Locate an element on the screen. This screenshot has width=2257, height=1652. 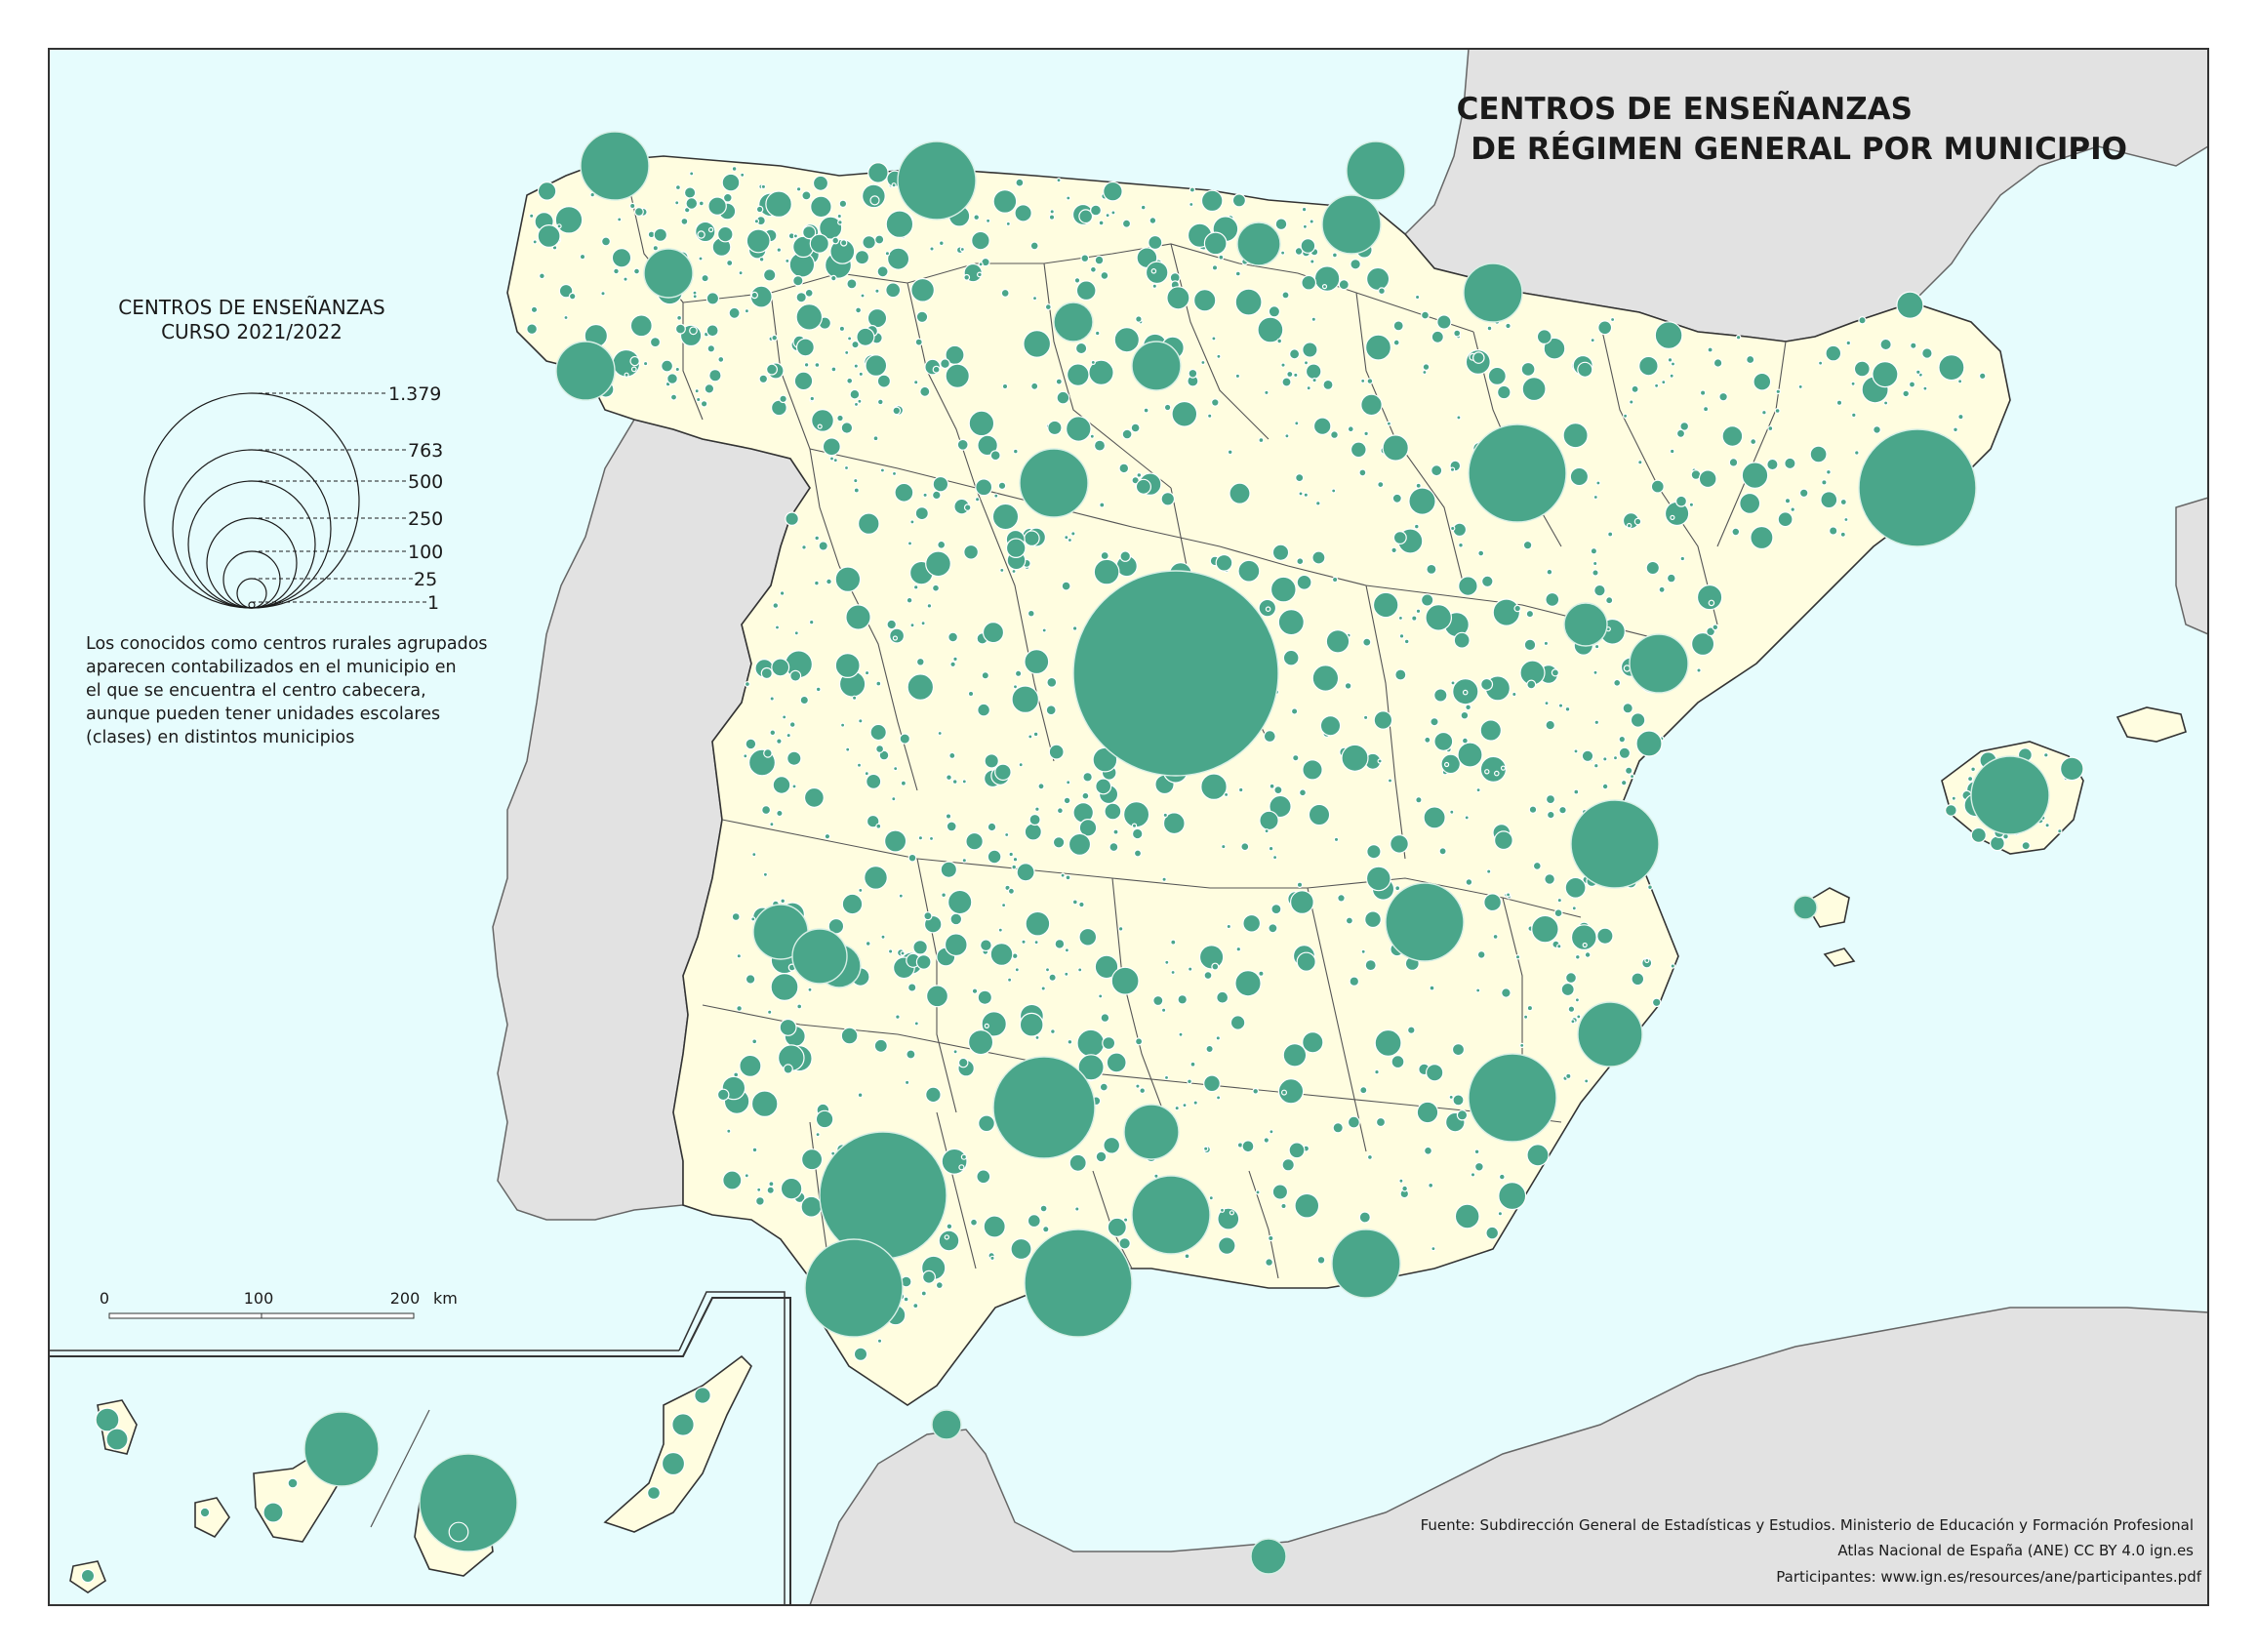
palma-bubble is located at coordinates (2010, 795).